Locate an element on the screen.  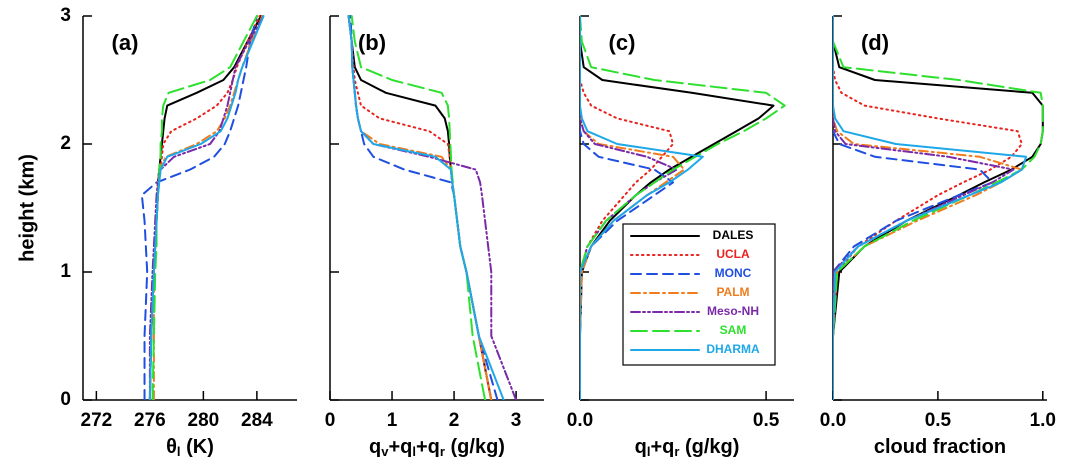
x-axis-label-part: (K) is located at coordinates (197, 447).